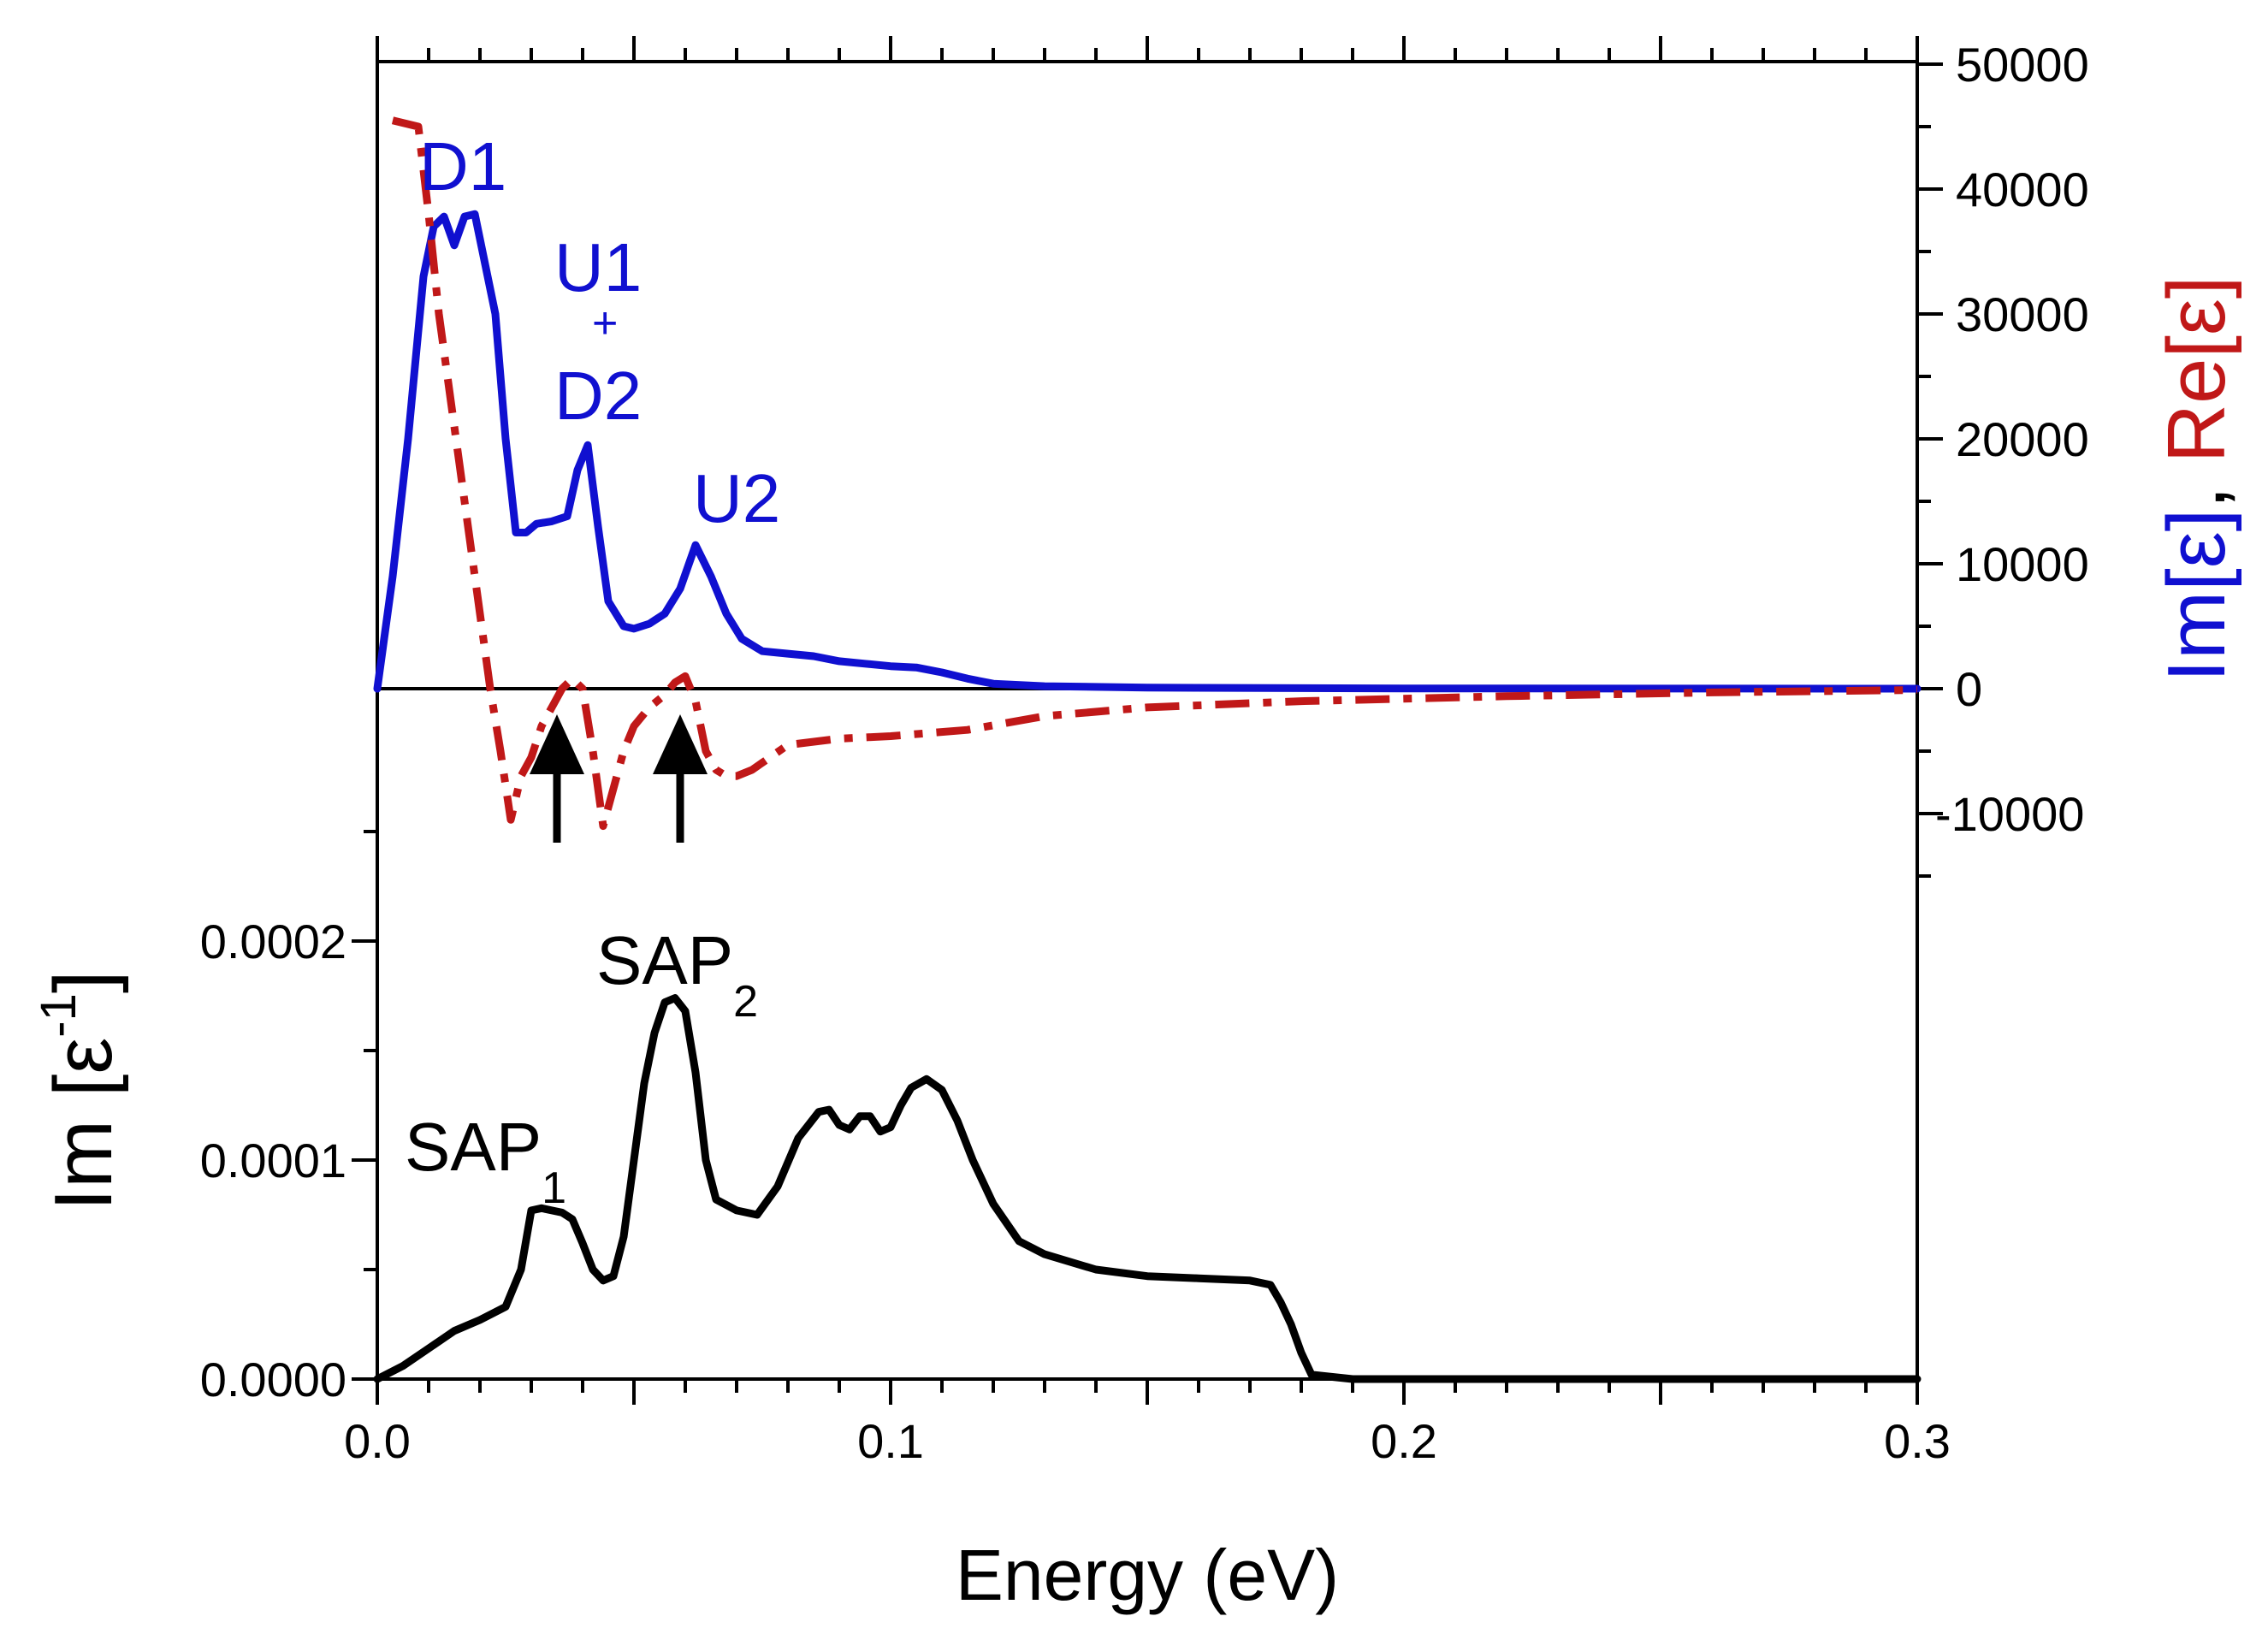 The width and height of the screenshot is (2268, 1634). What do you see at coordinates (473, 1147) in the screenshot?
I see `annotation-sap1-main: SAP` at bounding box center [473, 1147].